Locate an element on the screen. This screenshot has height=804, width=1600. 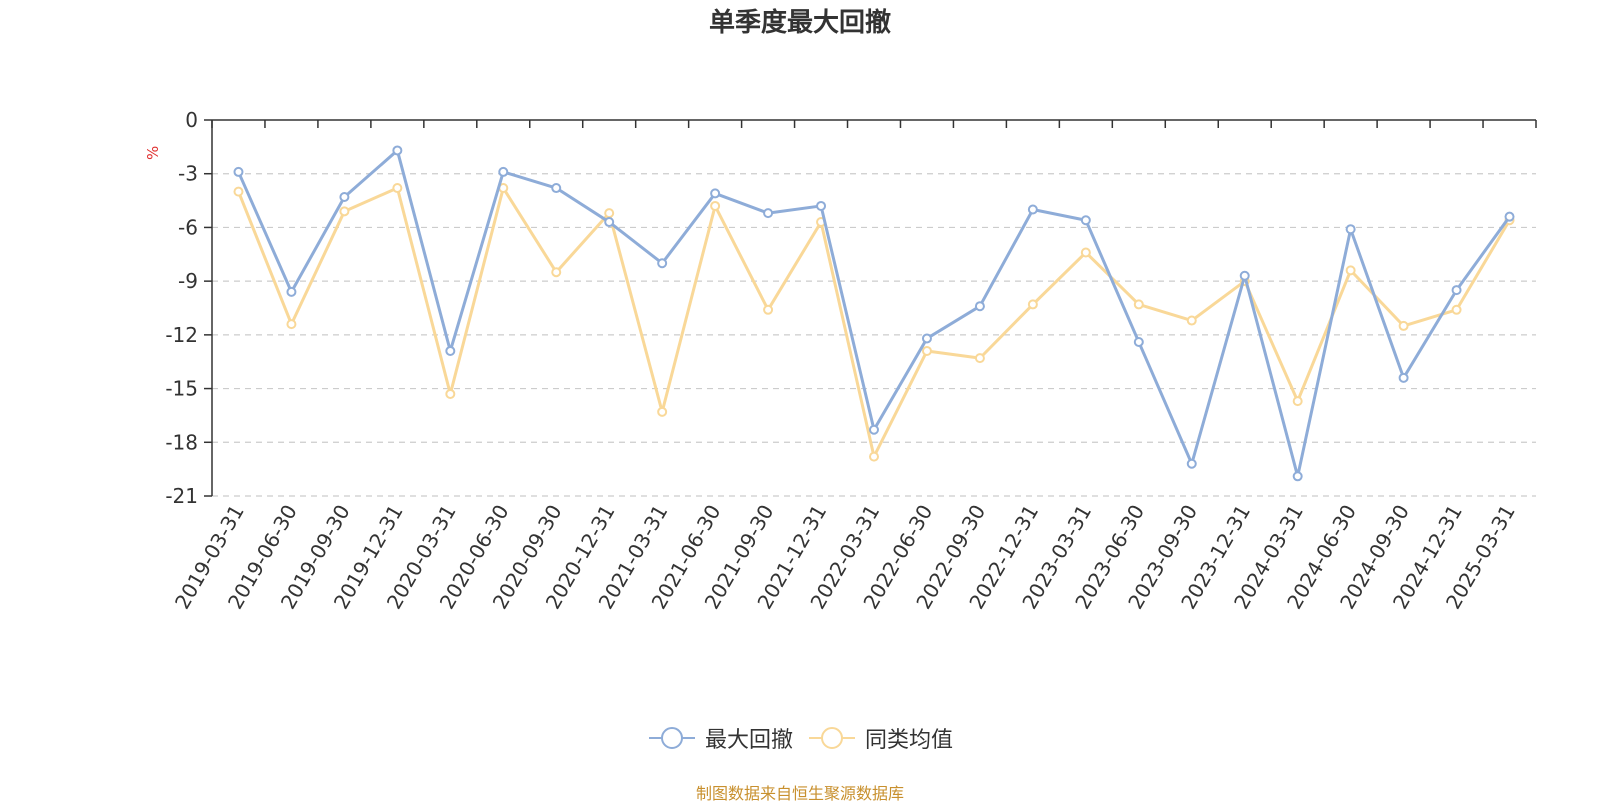
y-tick-label: 0 is located at coordinates (191, 120).